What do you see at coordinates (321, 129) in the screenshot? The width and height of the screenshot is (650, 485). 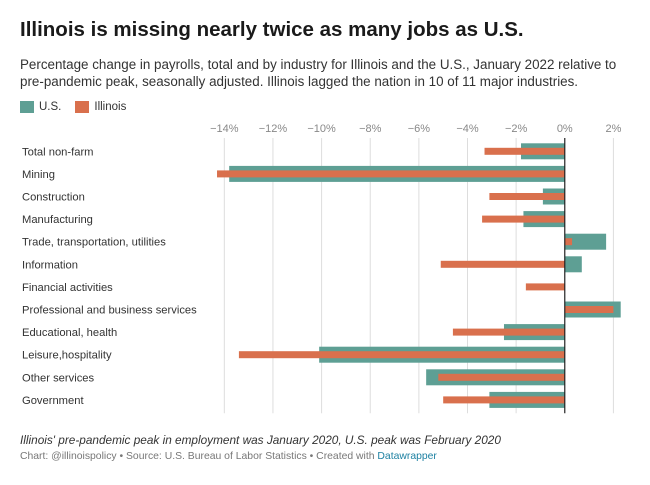 I see `x-tick-label: −10%` at bounding box center [321, 129].